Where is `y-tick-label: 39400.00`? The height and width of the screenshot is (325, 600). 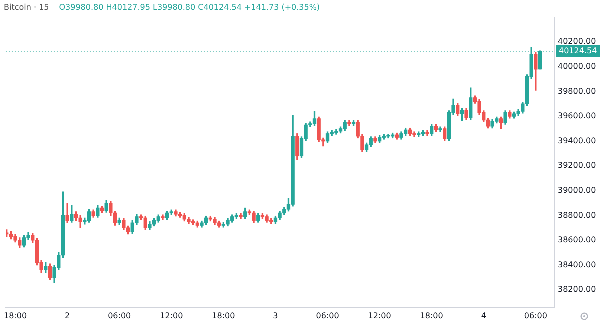
y-tick-label: 39400.00 is located at coordinates (577, 141).